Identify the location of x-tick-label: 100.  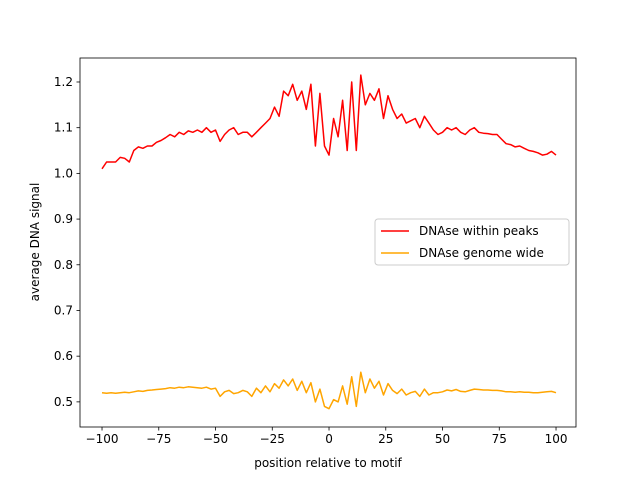
(556, 439).